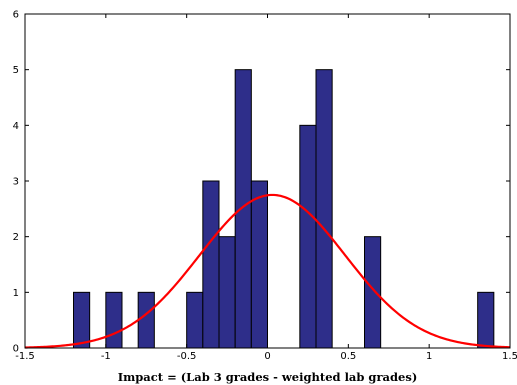 This screenshot has width=517, height=385. What do you see at coordinates (509, 356) in the screenshot?
I see `x-tick-label-6: 1.5` at bounding box center [509, 356].